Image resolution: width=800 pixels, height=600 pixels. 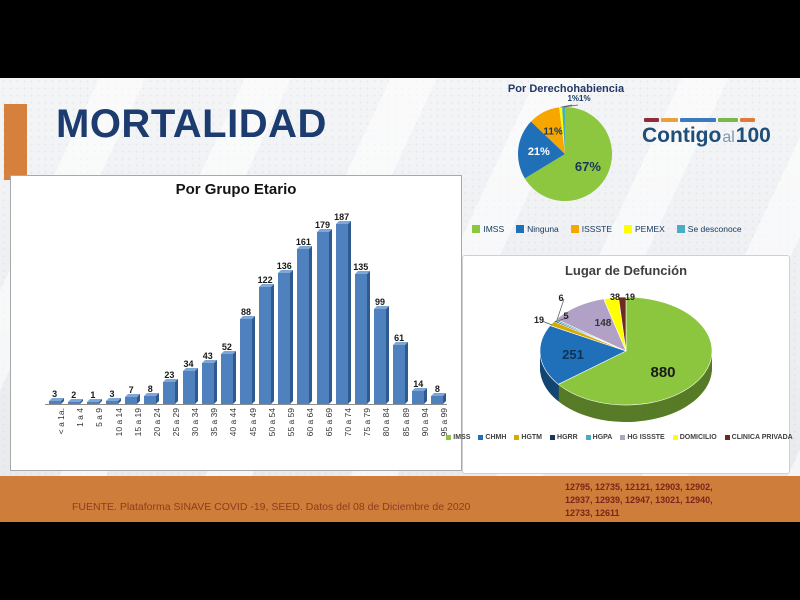 What do you see at coordinates (169, 375) in the screenshot?
I see `bar-value-label: 23` at bounding box center [169, 375].